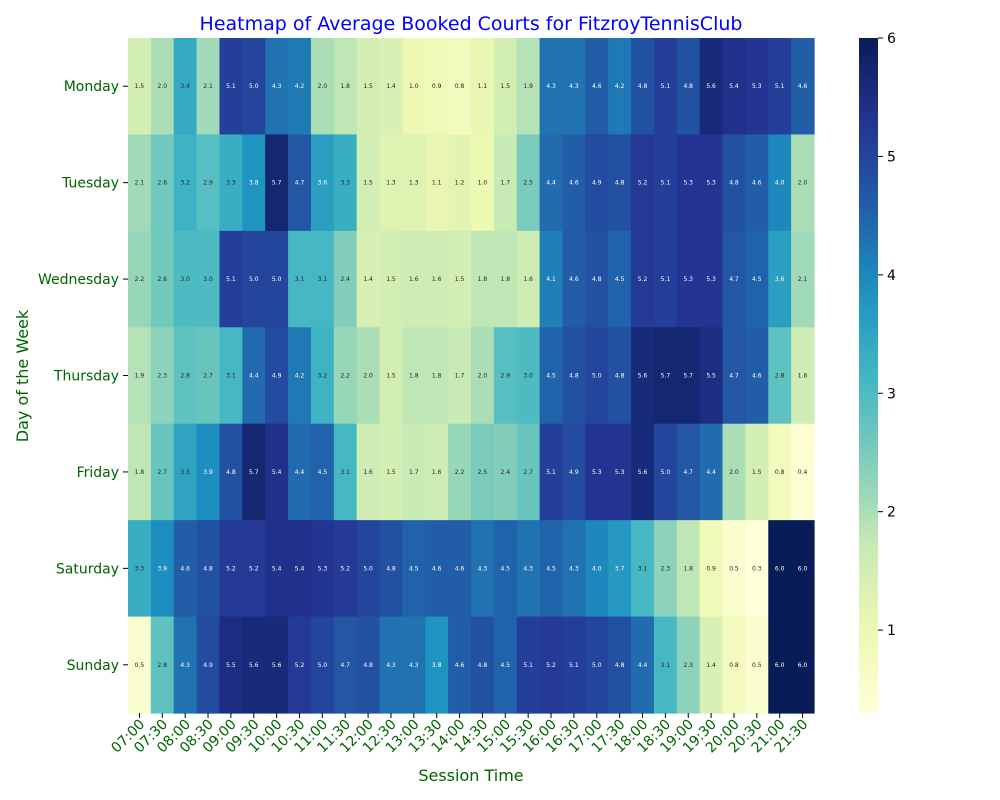 Image resolution: width=1000 pixels, height=800 pixels. I want to click on cell-value-label: 1.2, so click(460, 183).